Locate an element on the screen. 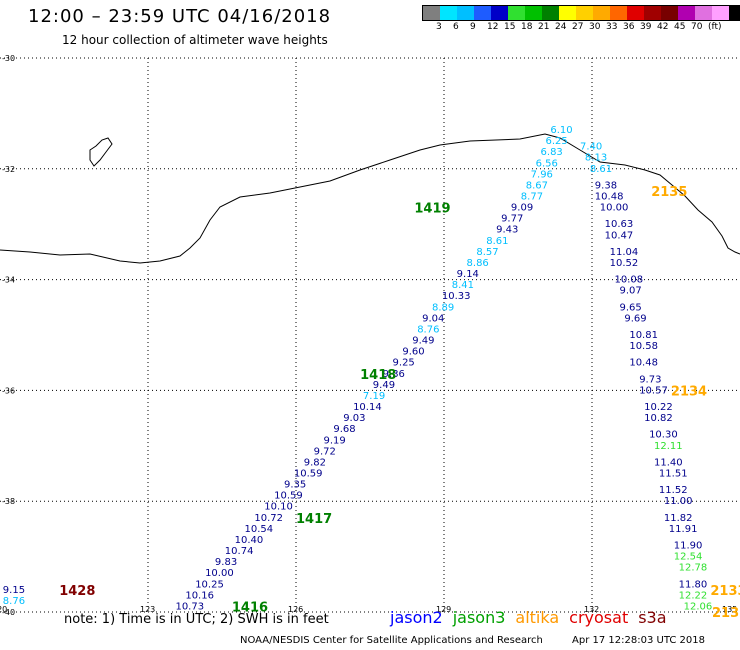 Image resolution: width=740 pixels, height=650 pixels. wave-height-label: 8.67 is located at coordinates (537, 185).